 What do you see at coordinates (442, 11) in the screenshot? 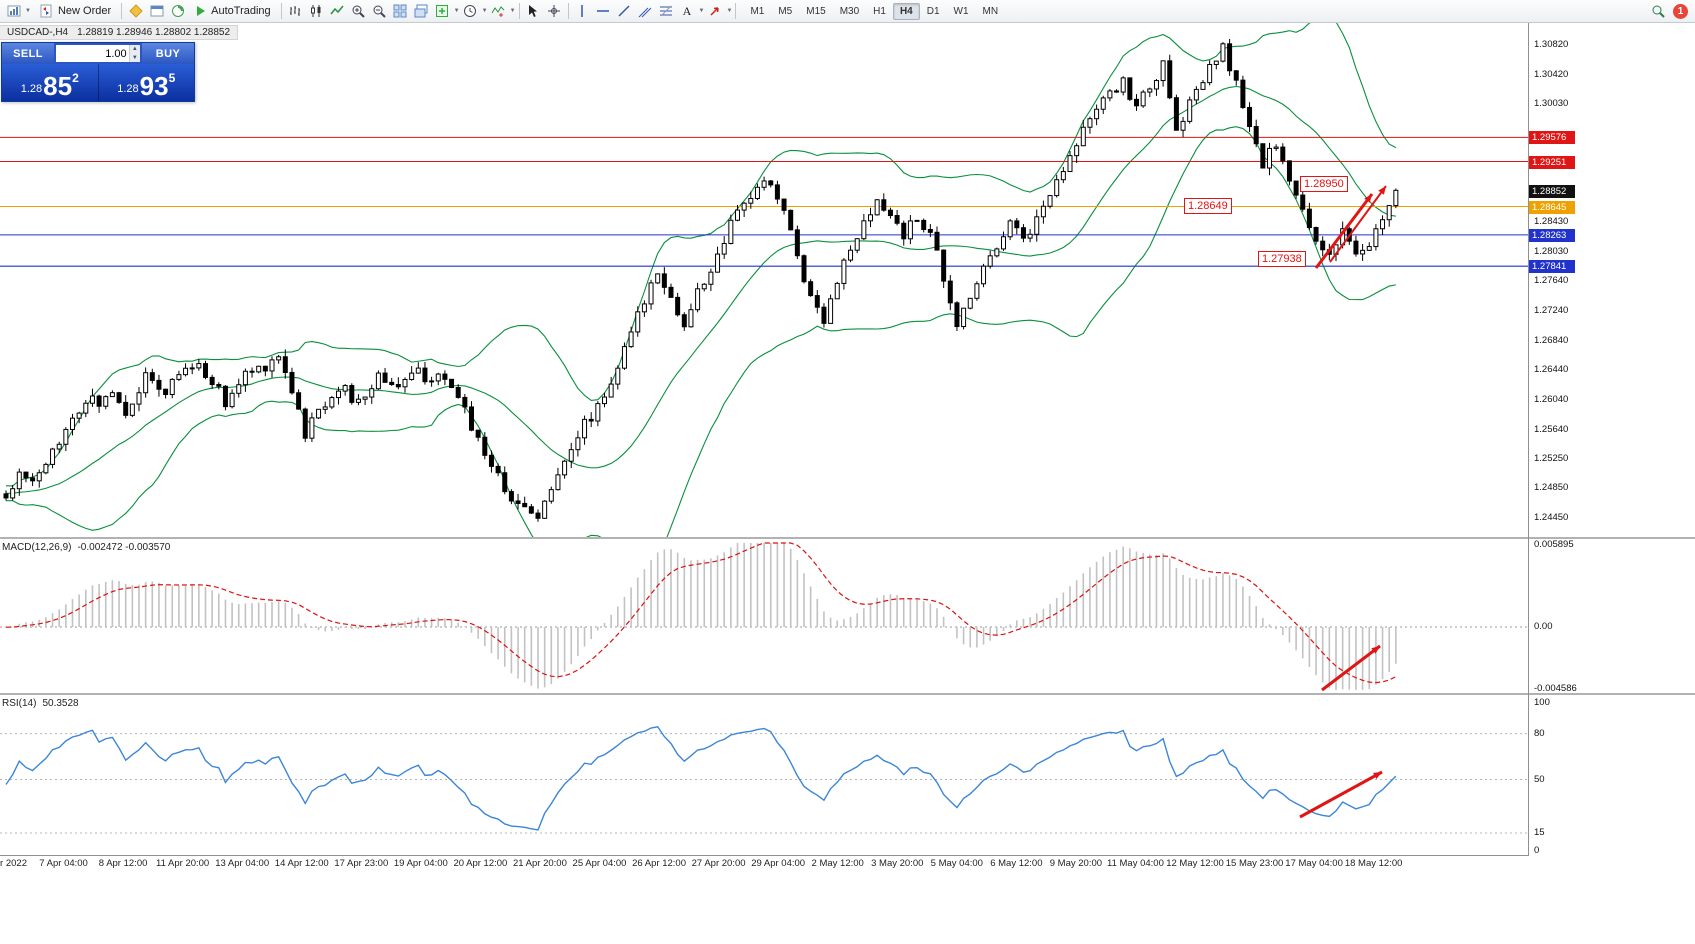
I see `new-window-icon` at bounding box center [442, 11].